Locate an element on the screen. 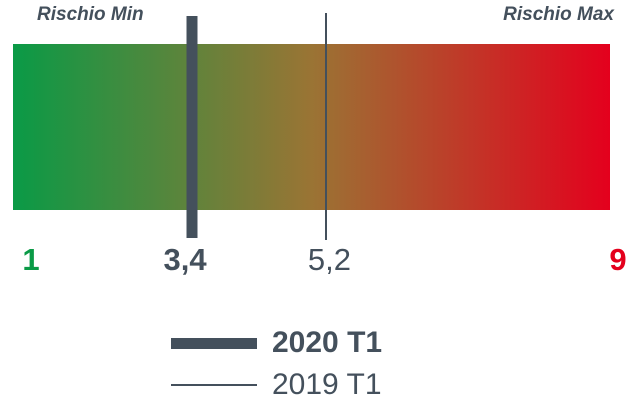 This screenshot has height=402, width=633. legend-swatch-thin is located at coordinates (214, 385).